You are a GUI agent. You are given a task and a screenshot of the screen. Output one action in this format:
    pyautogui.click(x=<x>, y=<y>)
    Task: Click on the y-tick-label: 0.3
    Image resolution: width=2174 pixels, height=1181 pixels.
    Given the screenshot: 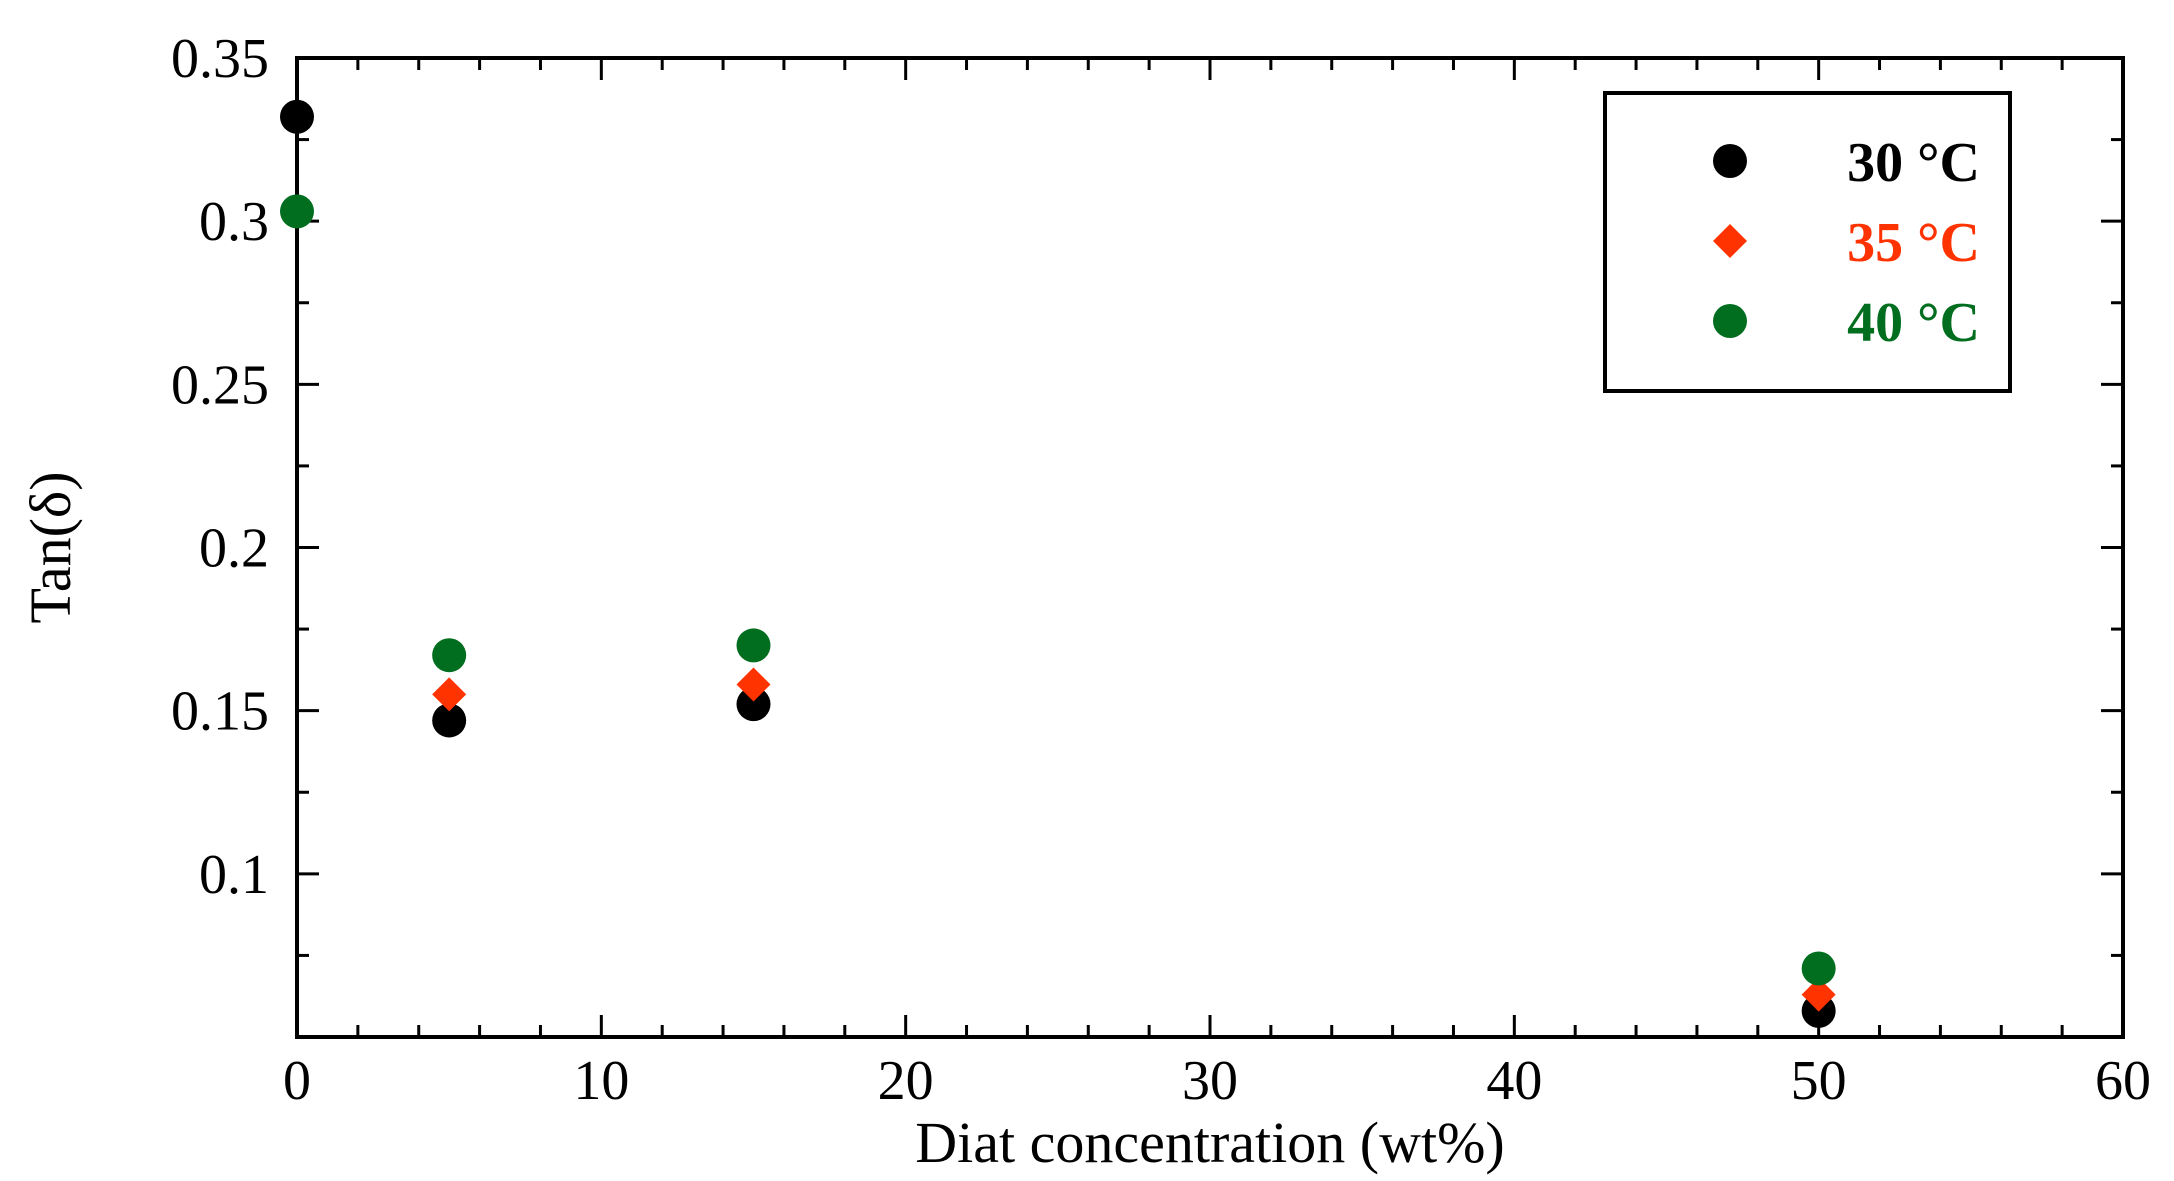 What is the action you would take?
    pyautogui.click(x=234, y=222)
    